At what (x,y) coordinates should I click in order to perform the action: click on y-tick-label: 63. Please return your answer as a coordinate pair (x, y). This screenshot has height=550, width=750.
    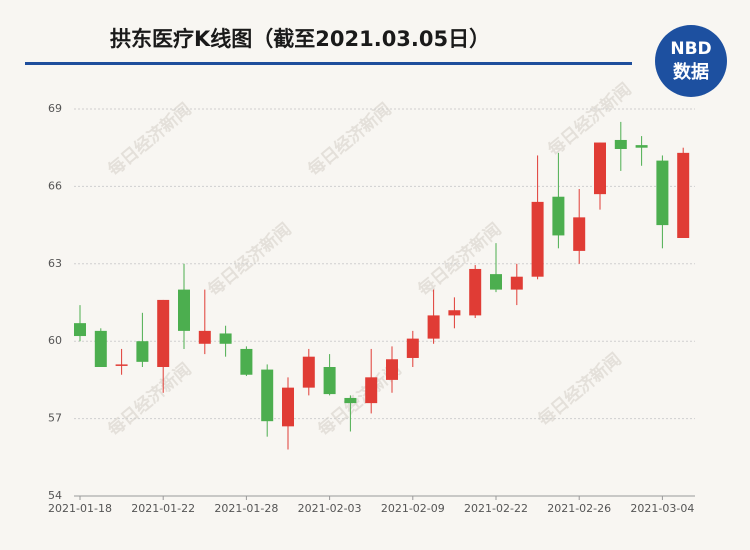
    Looking at the image, I should click on (55, 263).